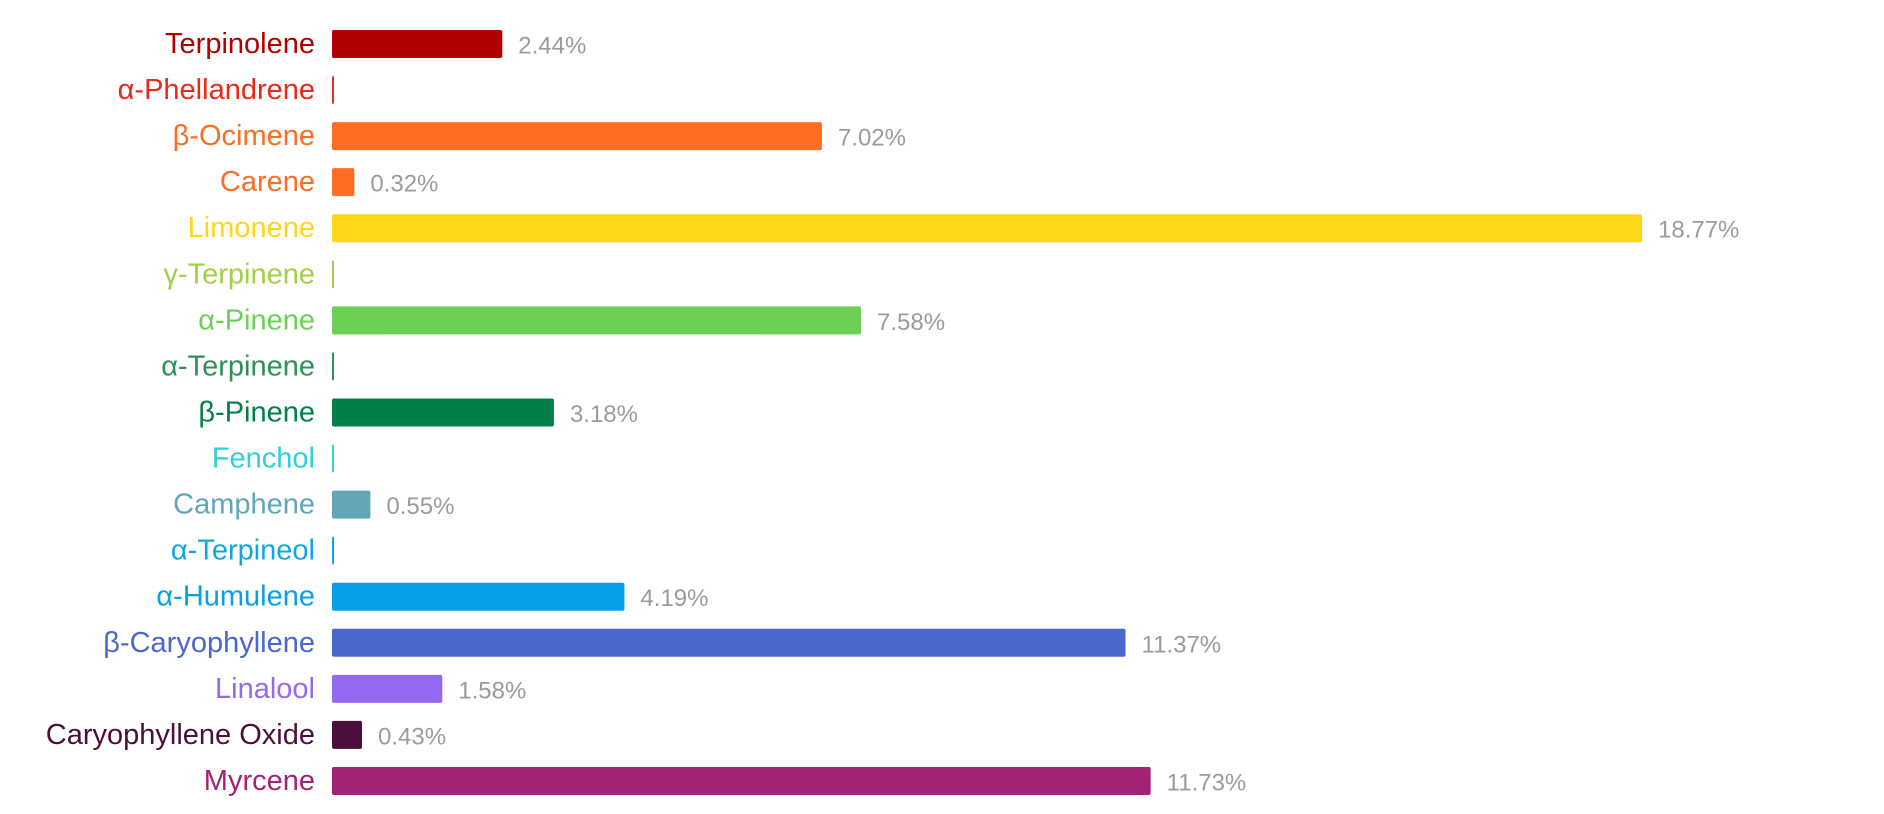  I want to click on value-label-myrcene: 11.73%, so click(1207, 782).